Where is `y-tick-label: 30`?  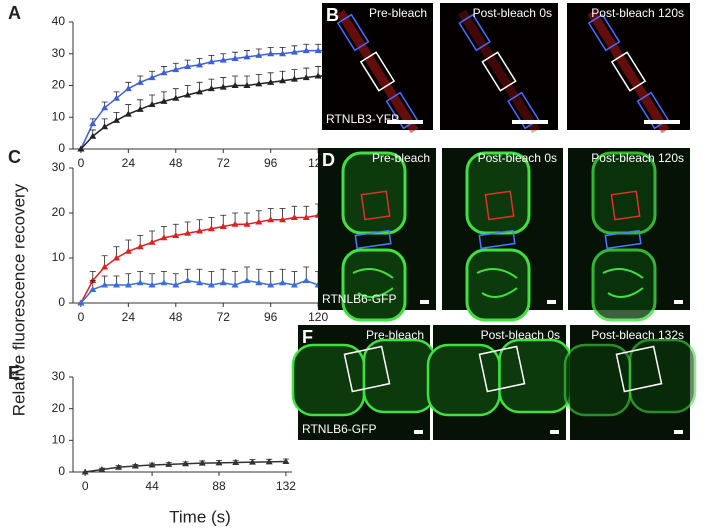 y-tick-label: 30 is located at coordinates (59, 53).